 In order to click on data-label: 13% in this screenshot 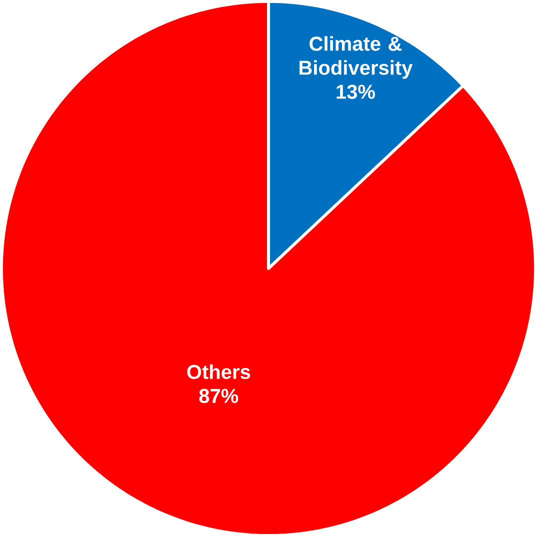, I will do `click(355, 91)`.